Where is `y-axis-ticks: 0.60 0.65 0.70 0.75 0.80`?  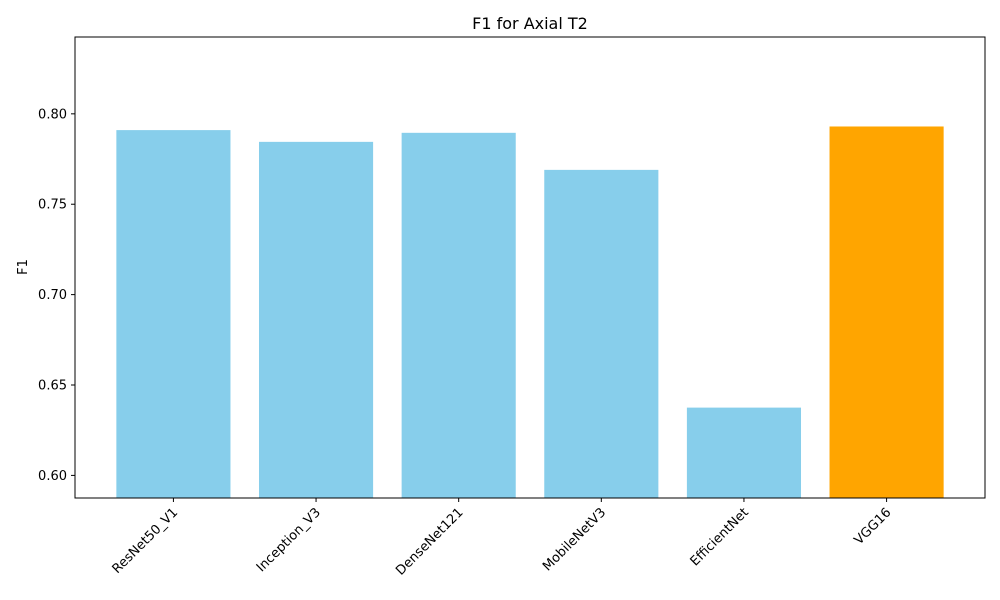
y-axis-ticks: 0.60 0.65 0.70 0.75 0.80 is located at coordinates (56, 295).